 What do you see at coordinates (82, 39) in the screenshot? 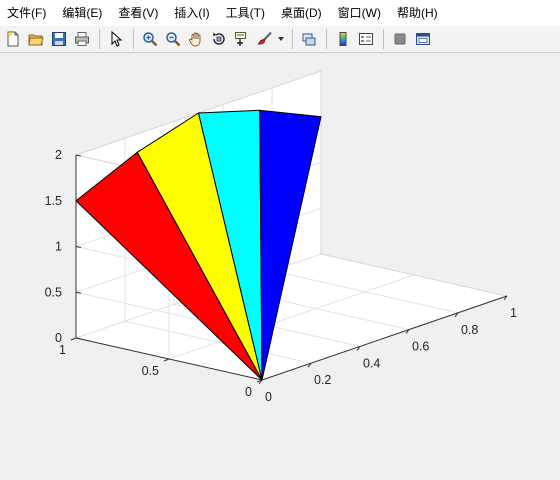
I see `print-icon` at bounding box center [82, 39].